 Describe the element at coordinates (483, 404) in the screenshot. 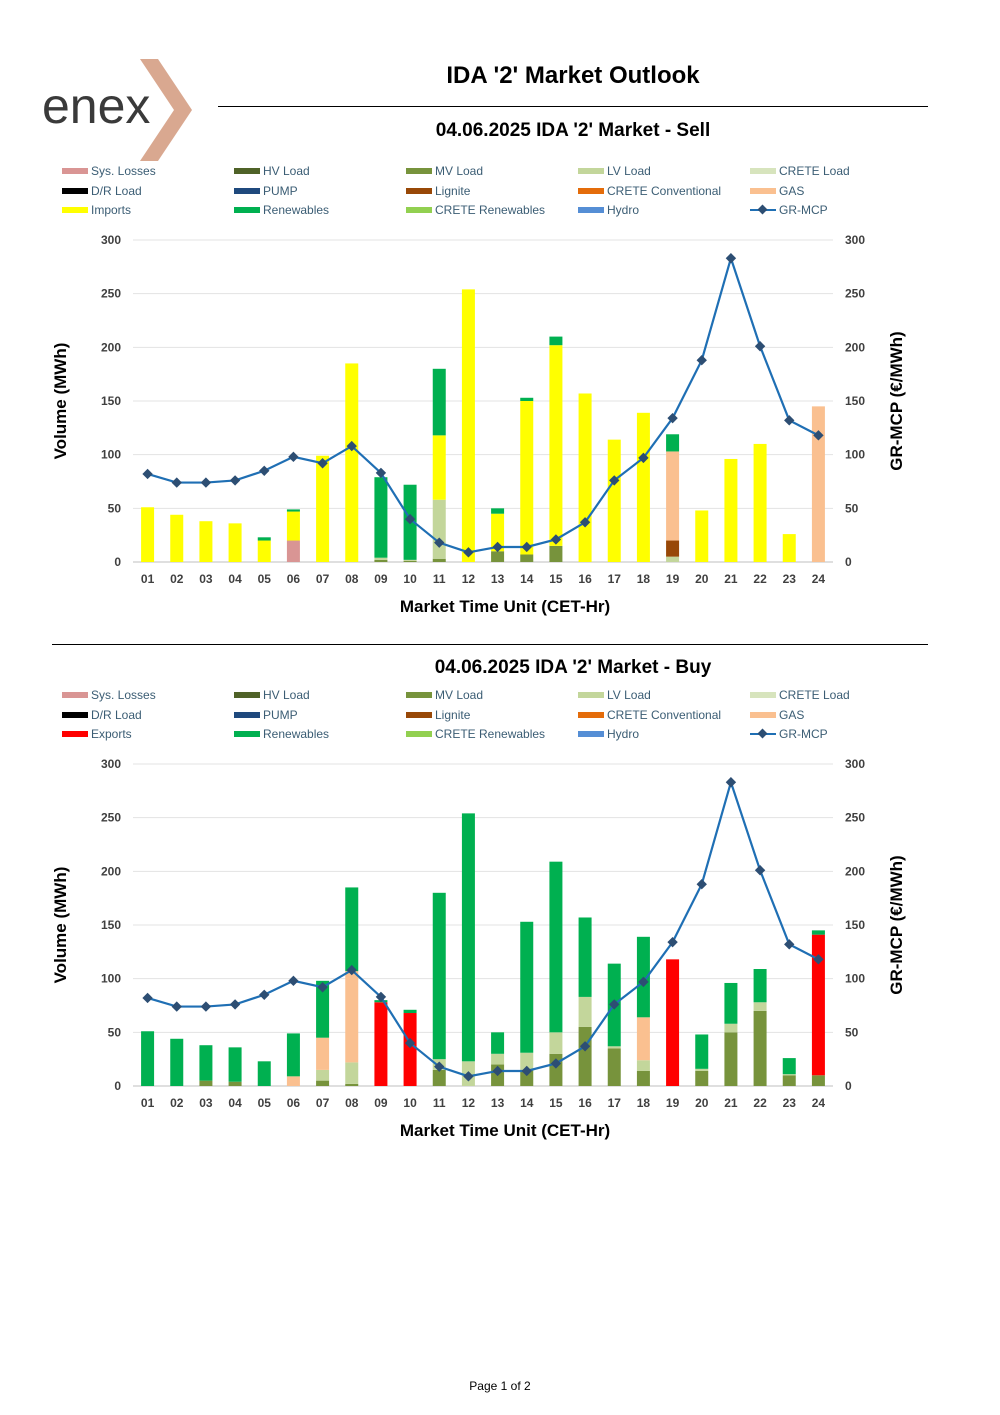

I see `gr-mcp-line` at that location.